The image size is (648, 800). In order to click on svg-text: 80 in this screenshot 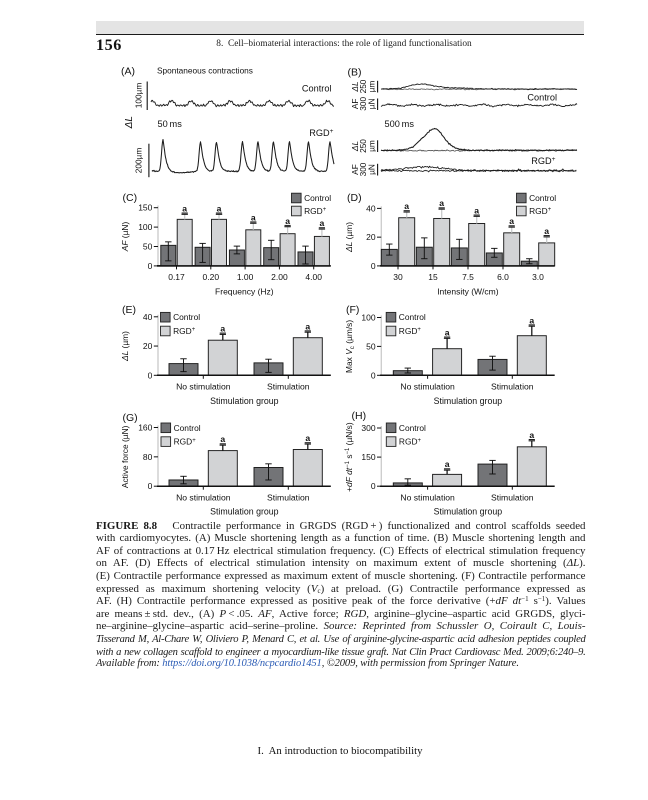, I will do `click(148, 457)`.